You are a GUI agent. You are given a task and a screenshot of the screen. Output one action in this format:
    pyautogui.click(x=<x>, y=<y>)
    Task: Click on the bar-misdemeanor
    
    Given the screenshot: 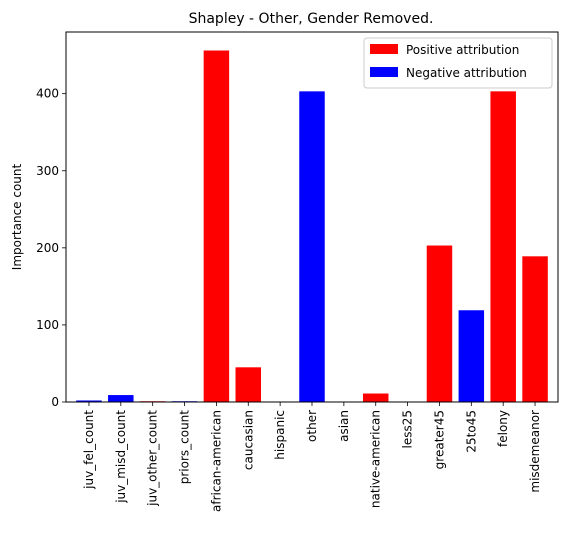 What is the action you would take?
    pyautogui.click(x=535, y=329)
    